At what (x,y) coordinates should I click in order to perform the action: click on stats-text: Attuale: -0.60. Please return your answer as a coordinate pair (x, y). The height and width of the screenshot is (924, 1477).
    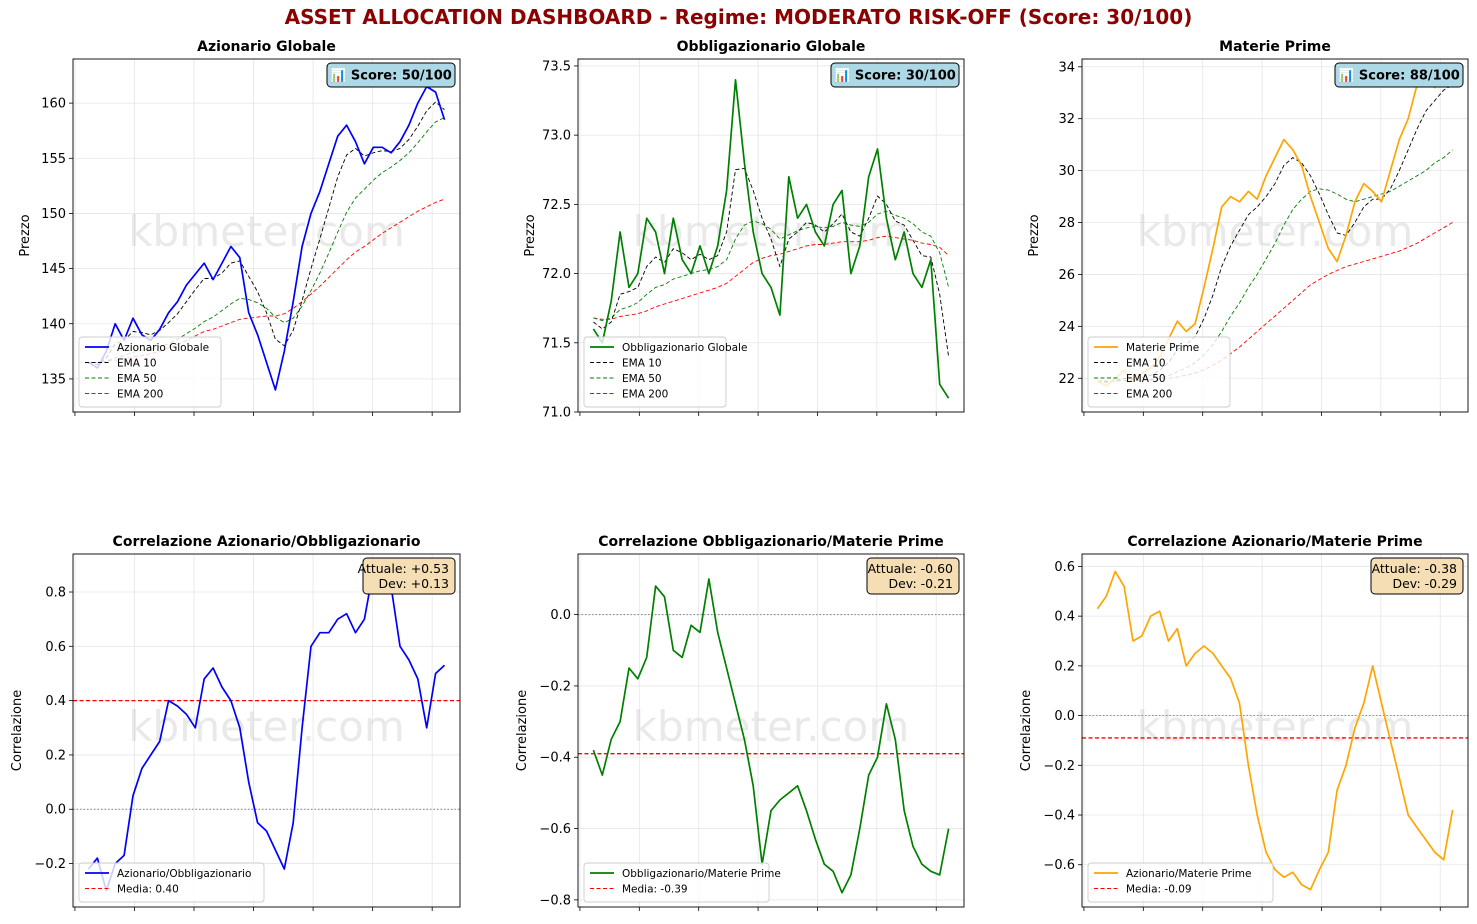
    Looking at the image, I should click on (910, 568).